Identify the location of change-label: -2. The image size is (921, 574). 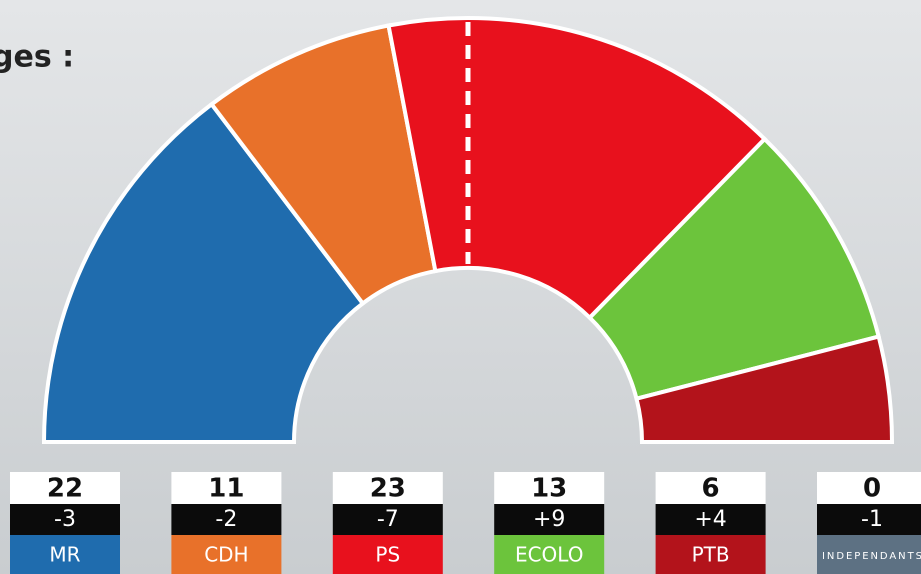
(226, 519).